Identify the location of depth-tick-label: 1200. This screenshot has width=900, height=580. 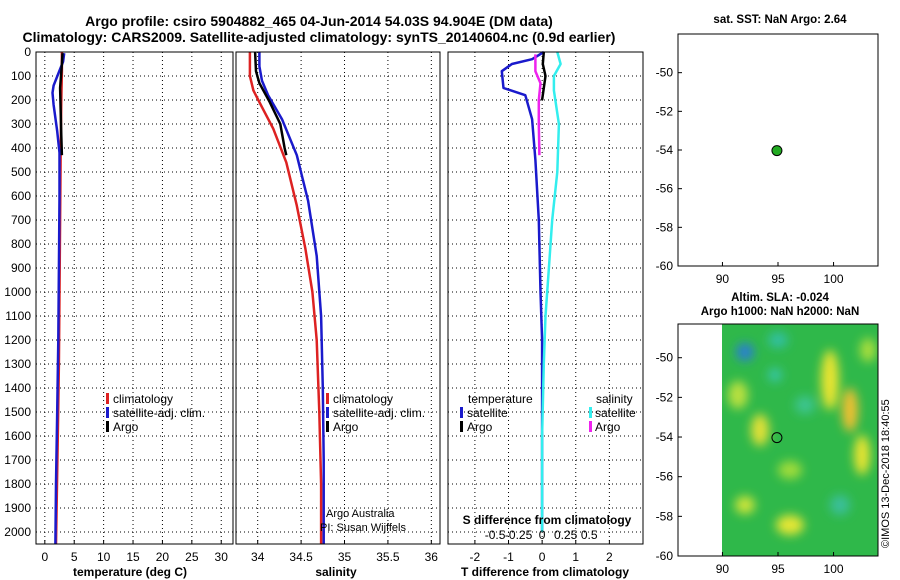
(17, 340).